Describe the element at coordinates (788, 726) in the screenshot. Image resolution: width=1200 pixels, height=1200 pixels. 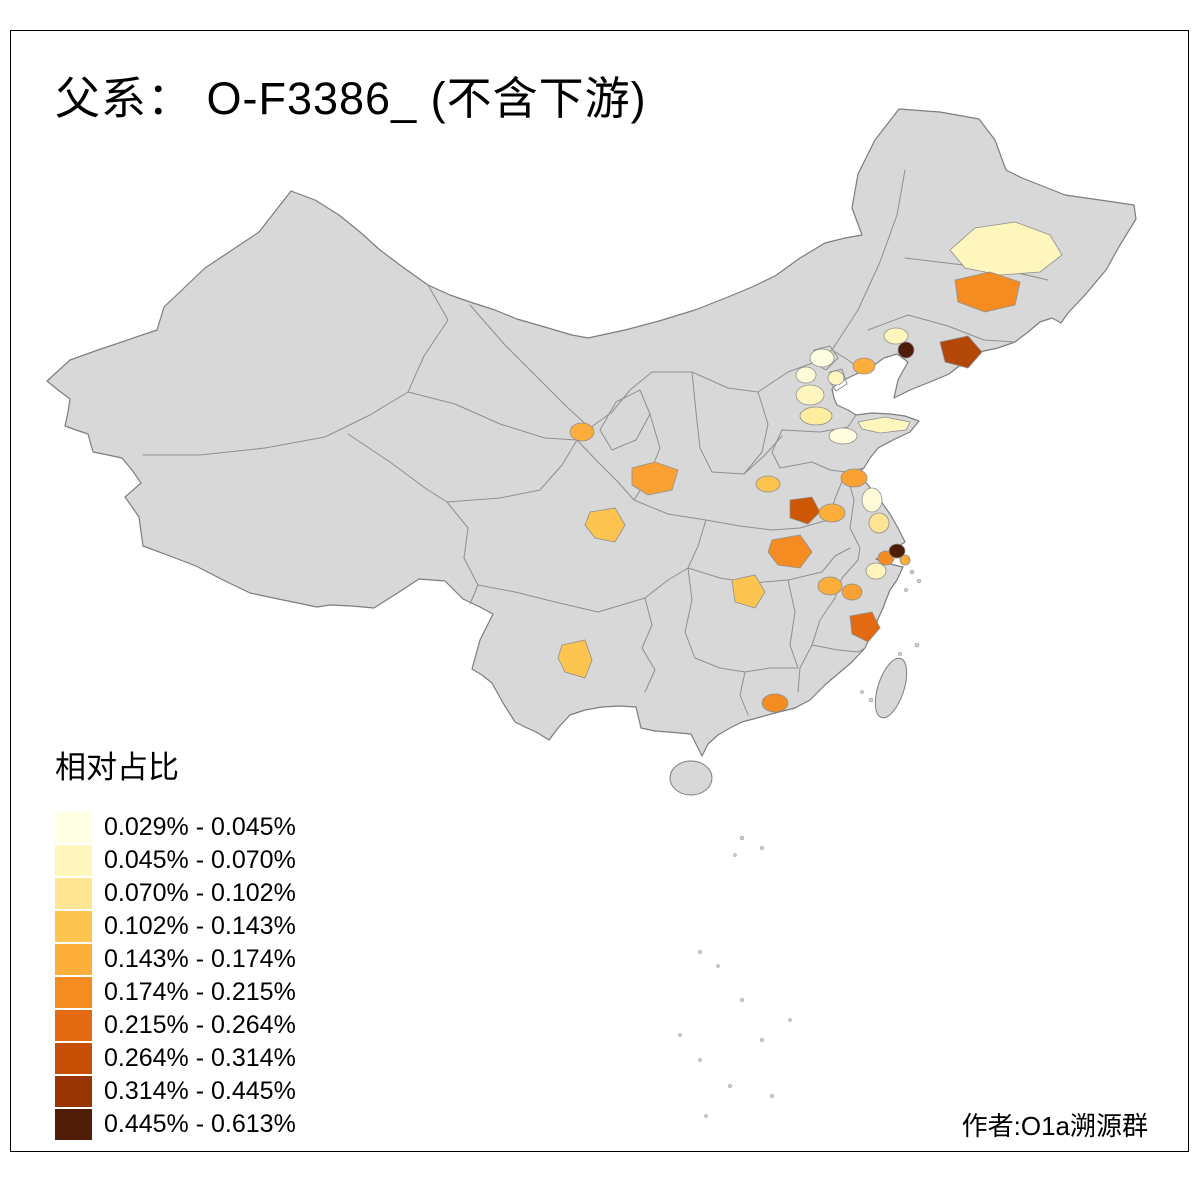
I see `islands` at that location.